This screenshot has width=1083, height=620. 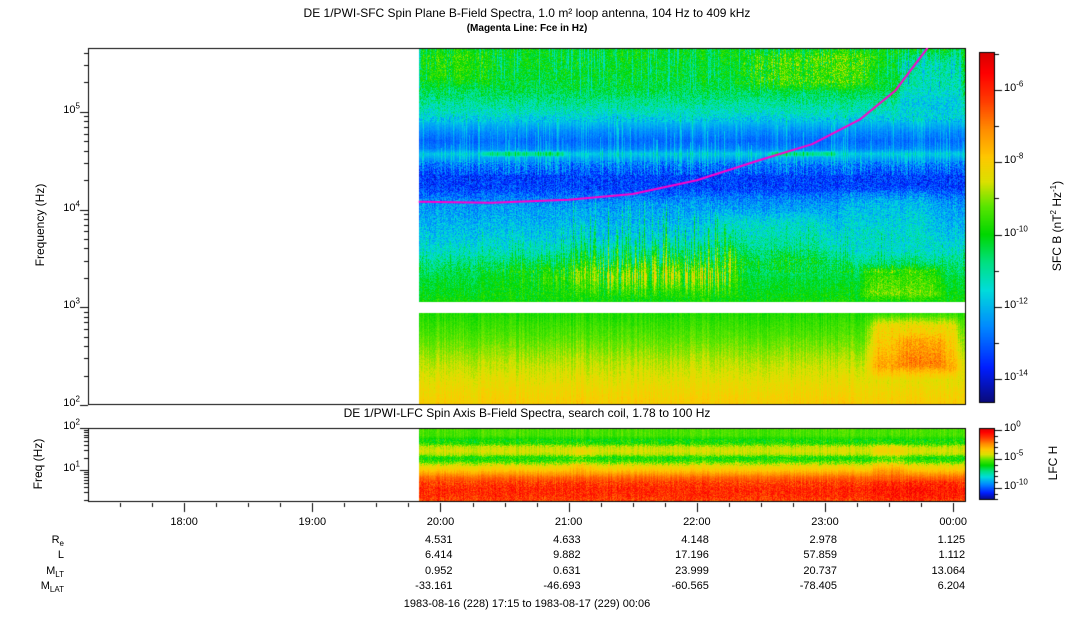 I want to click on ephemeris-value: 0.952, so click(x=438, y=571).